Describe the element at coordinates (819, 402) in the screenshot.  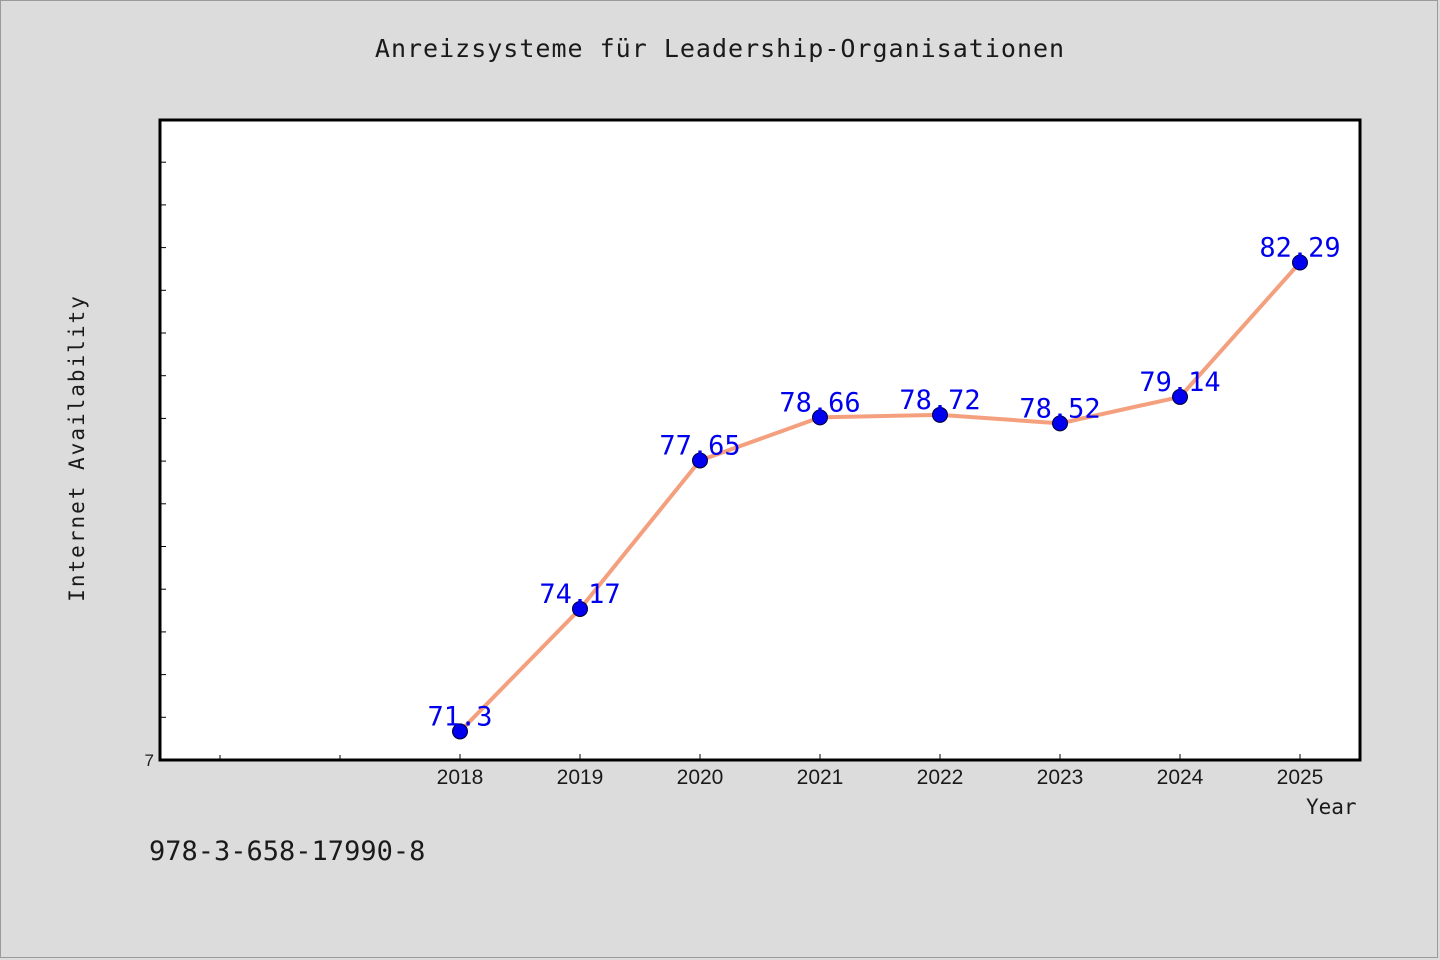
I see `data-label: 78.66` at that location.